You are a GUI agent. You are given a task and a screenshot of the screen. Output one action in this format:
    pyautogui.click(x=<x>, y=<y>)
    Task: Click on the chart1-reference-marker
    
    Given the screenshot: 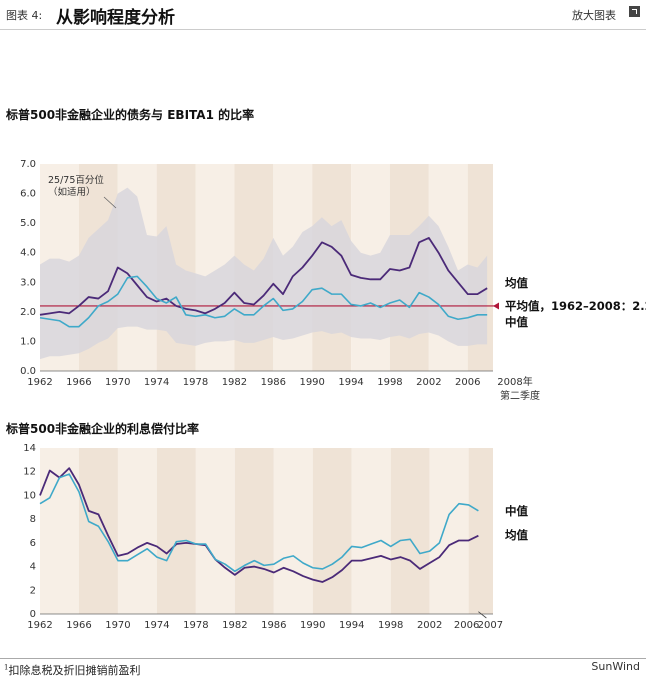 What is the action you would take?
    pyautogui.click(x=496, y=306)
    